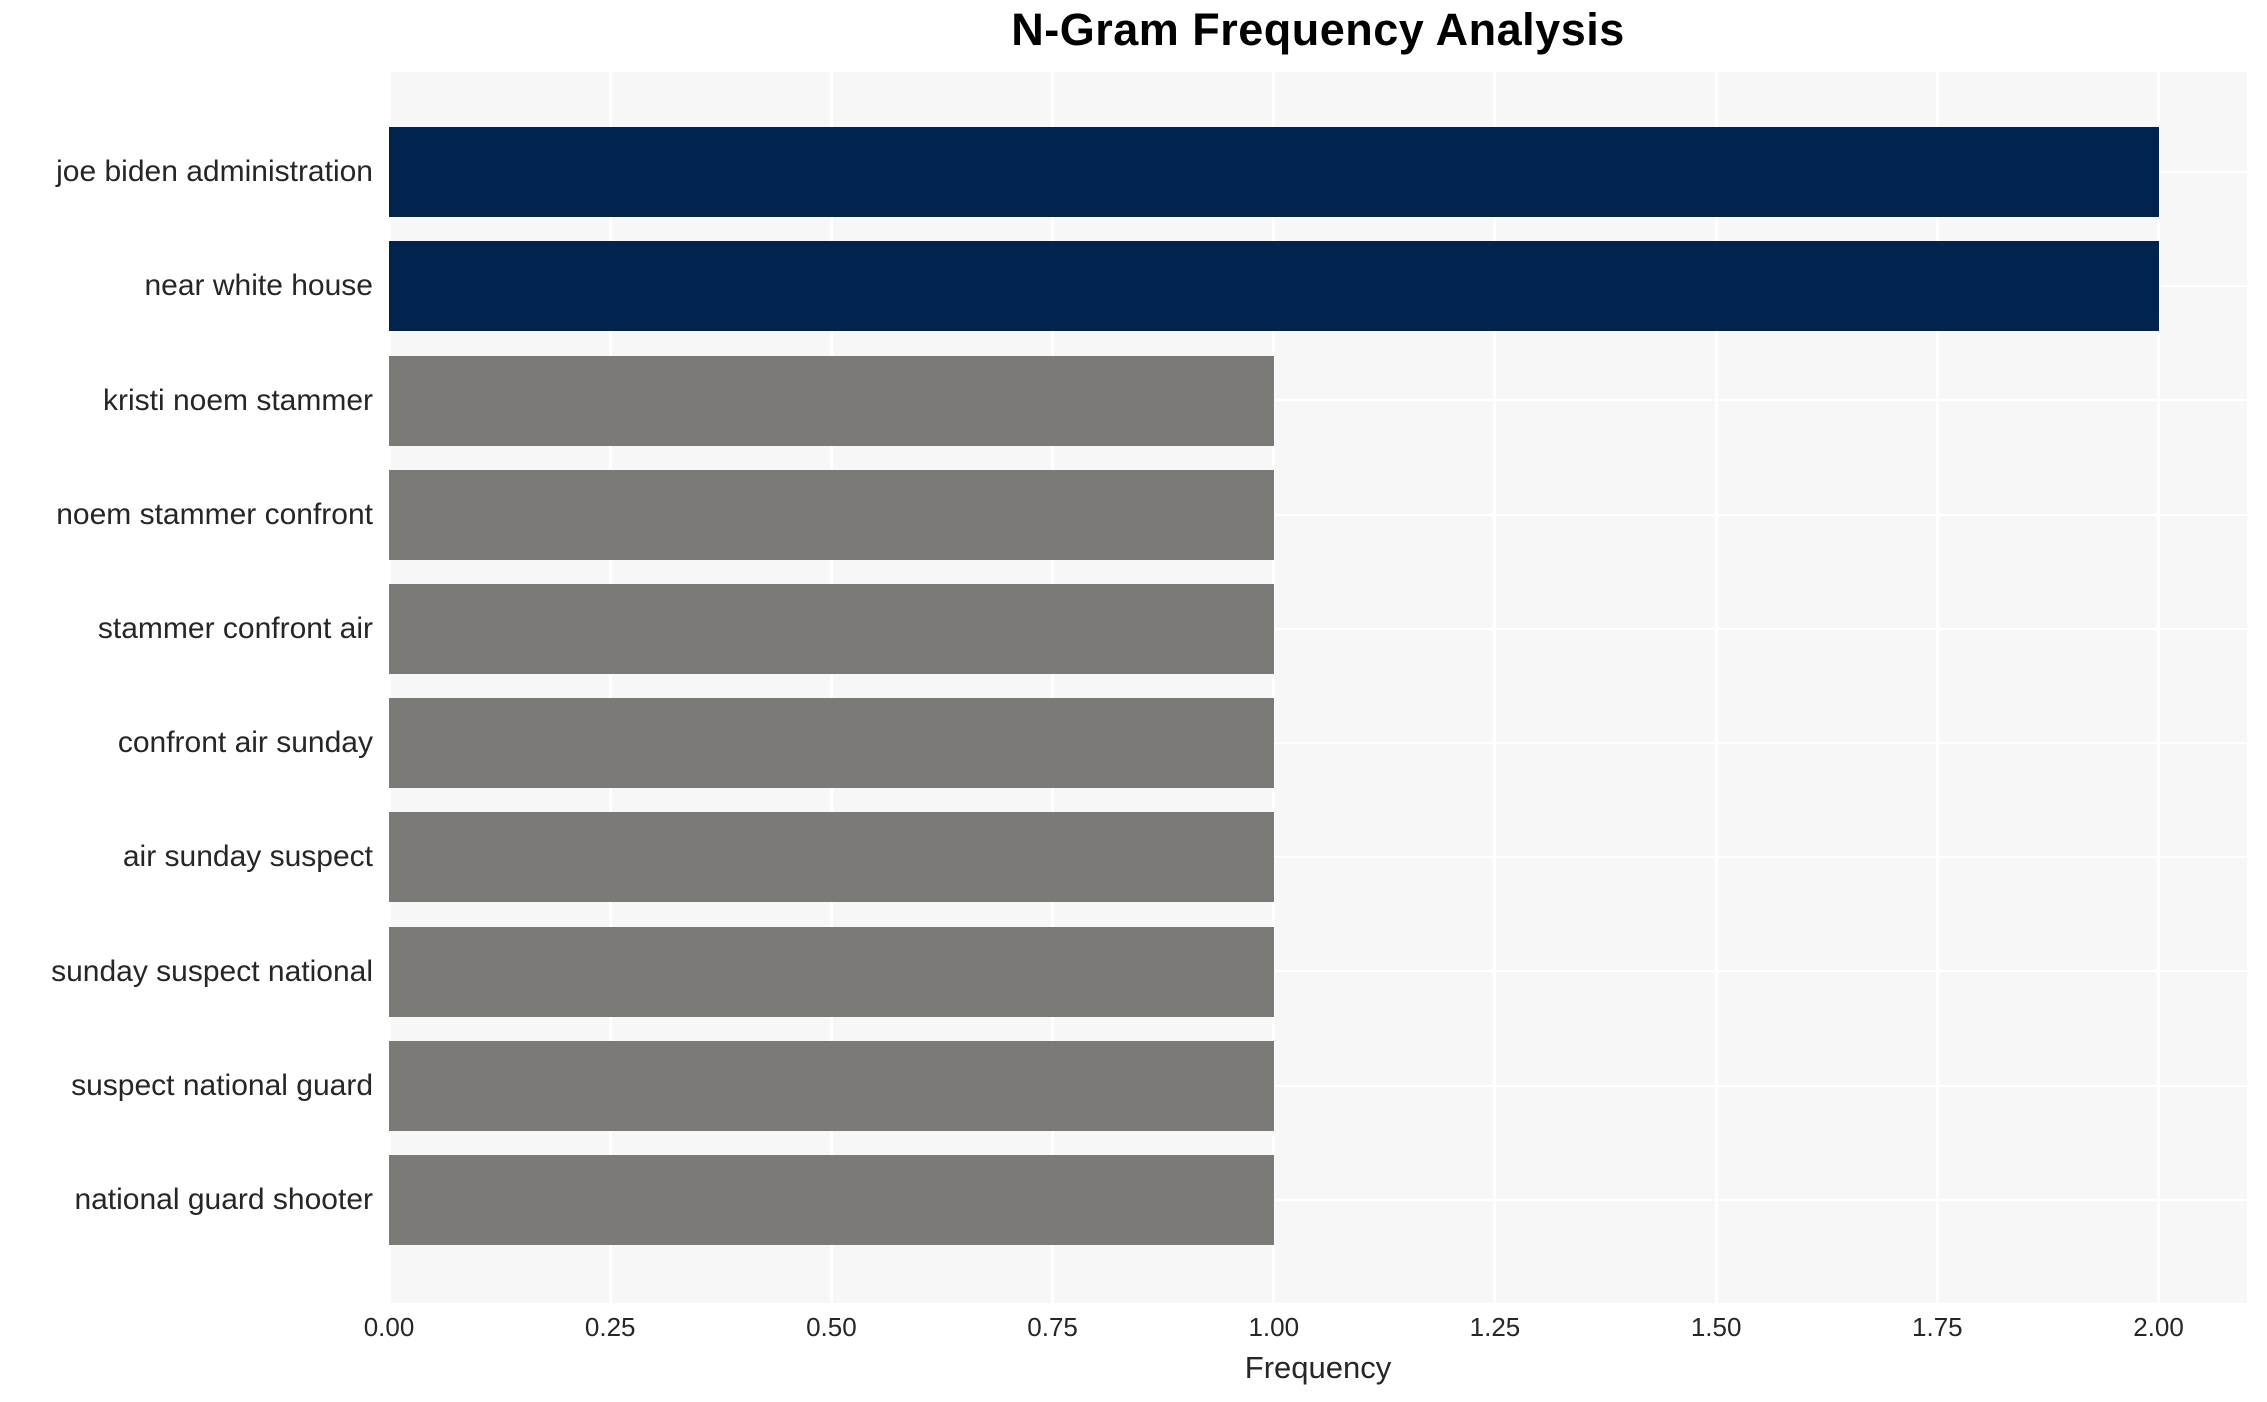 This screenshot has width=2267, height=1402. What do you see at coordinates (222, 1085) in the screenshot?
I see `y-tick-label: suspect national guard` at bounding box center [222, 1085].